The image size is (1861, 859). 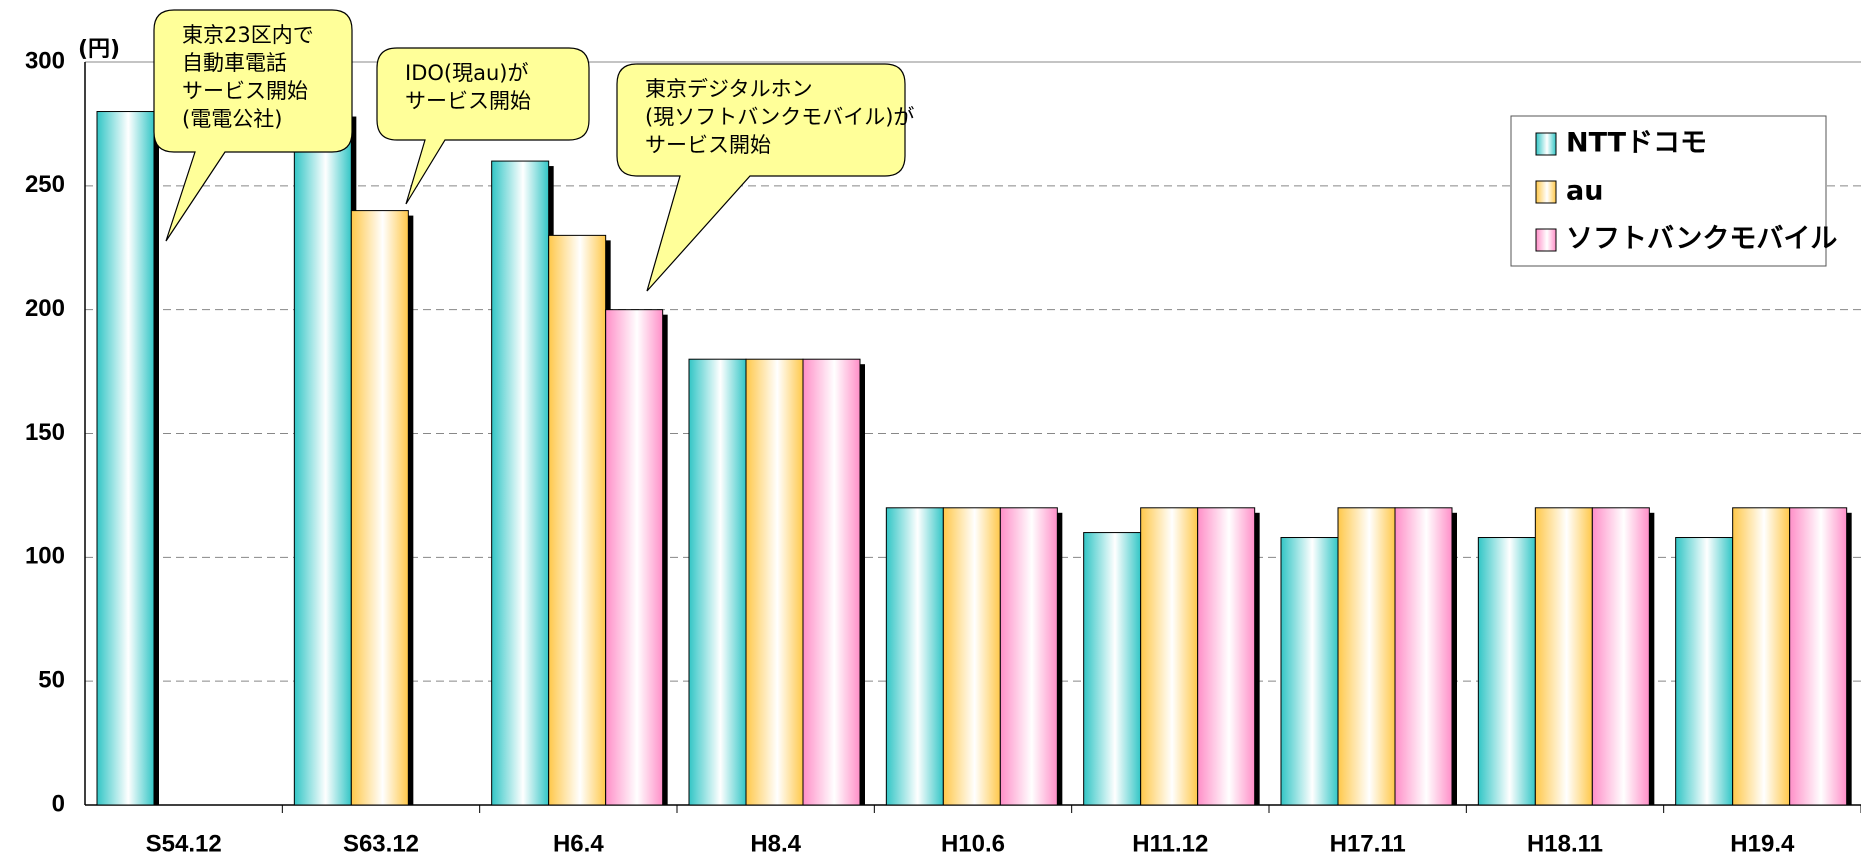 I want to click on annotation-text: IDO(現au)が, so click(x=466, y=73).